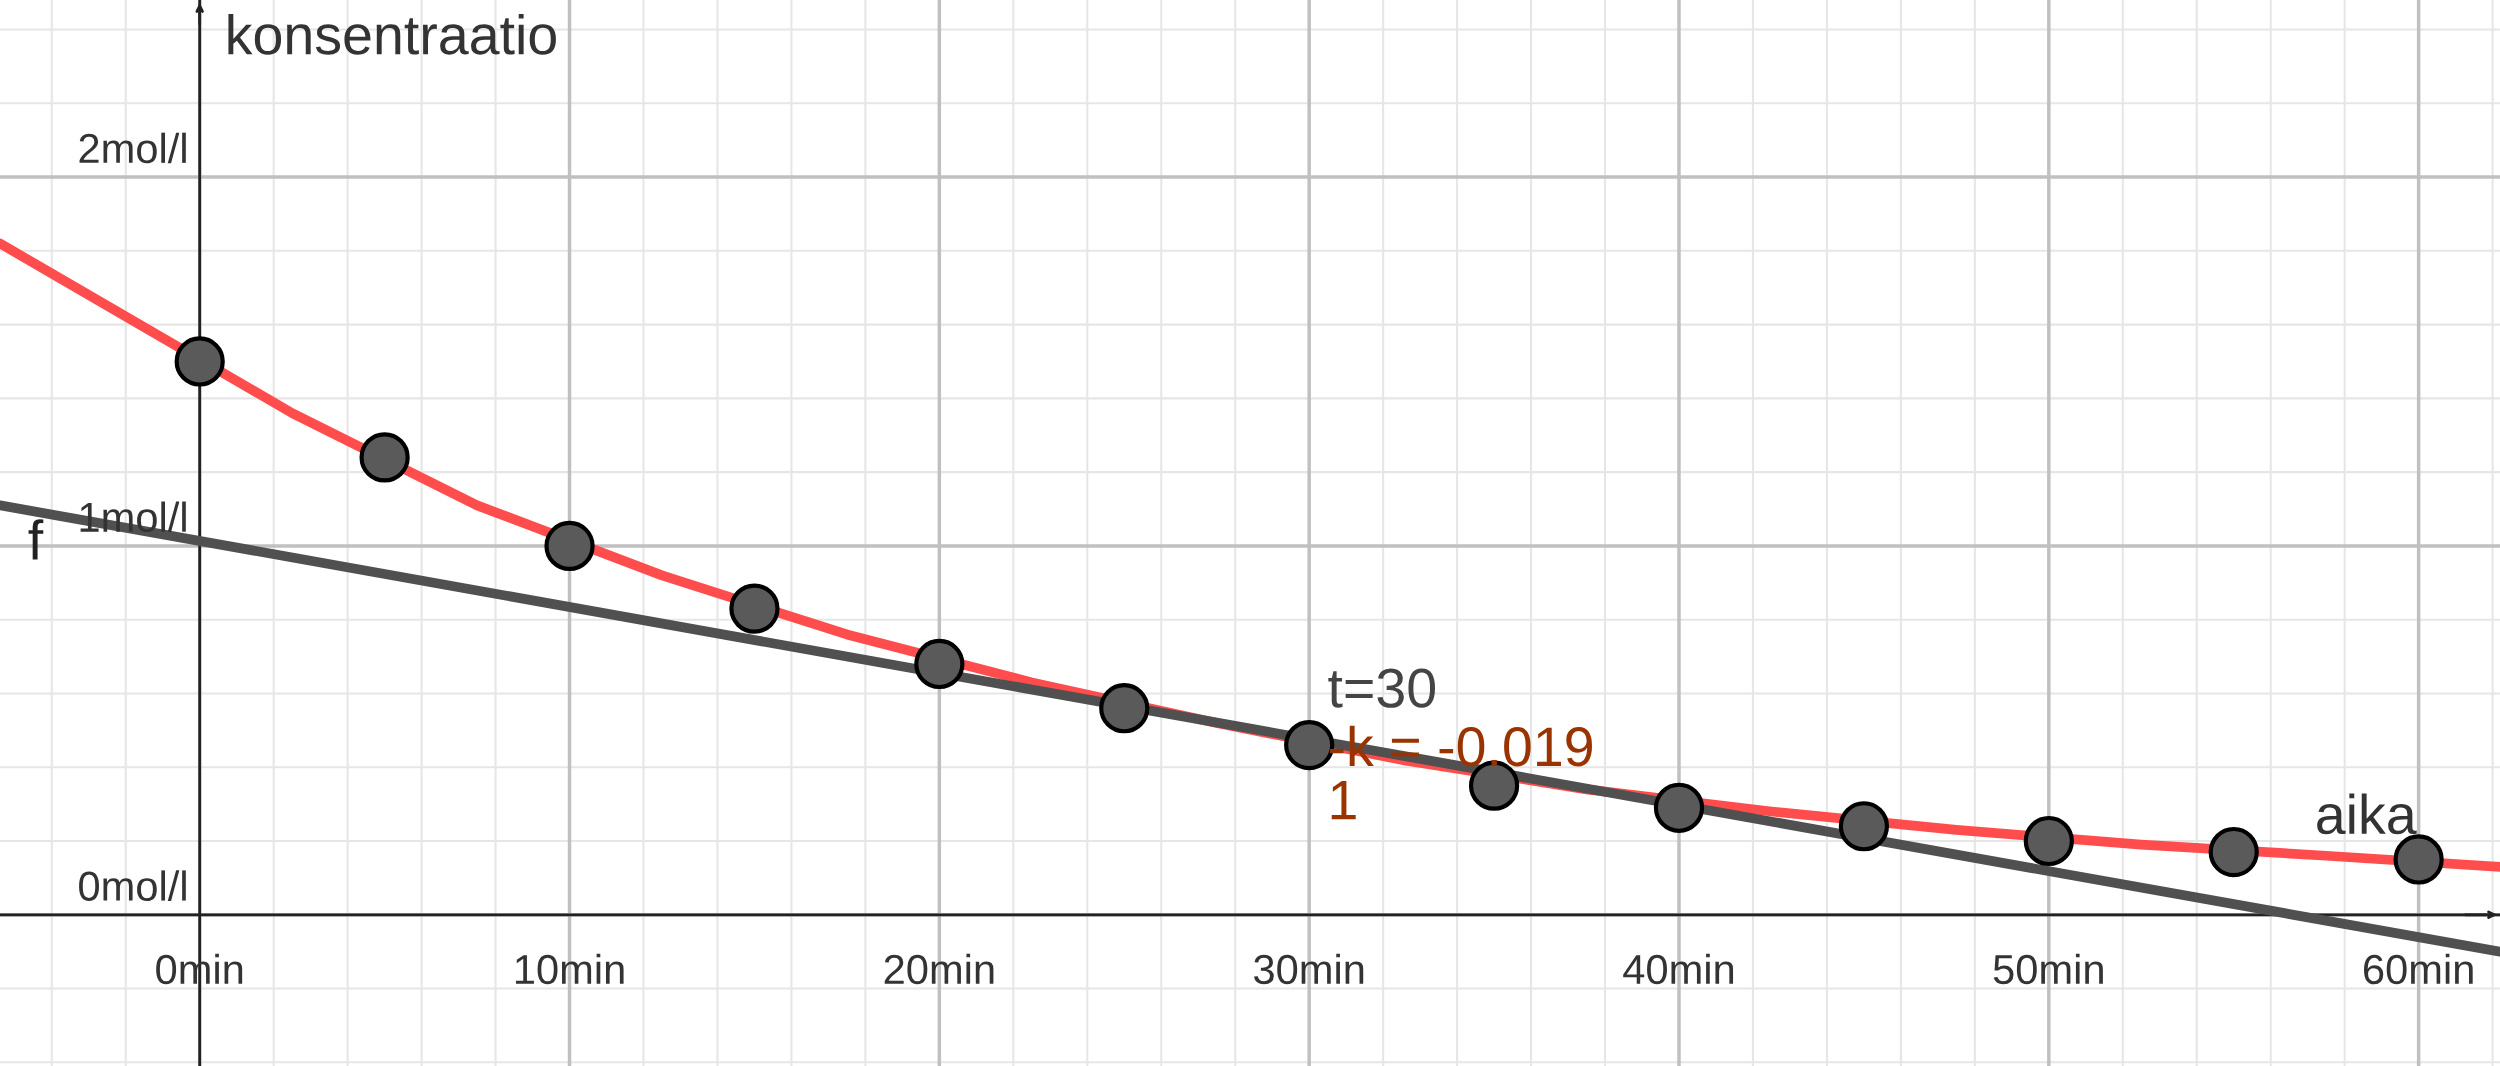 This screenshot has height=1066, width=2500. I want to click on x-tick-label: 50min, so click(2048, 969).